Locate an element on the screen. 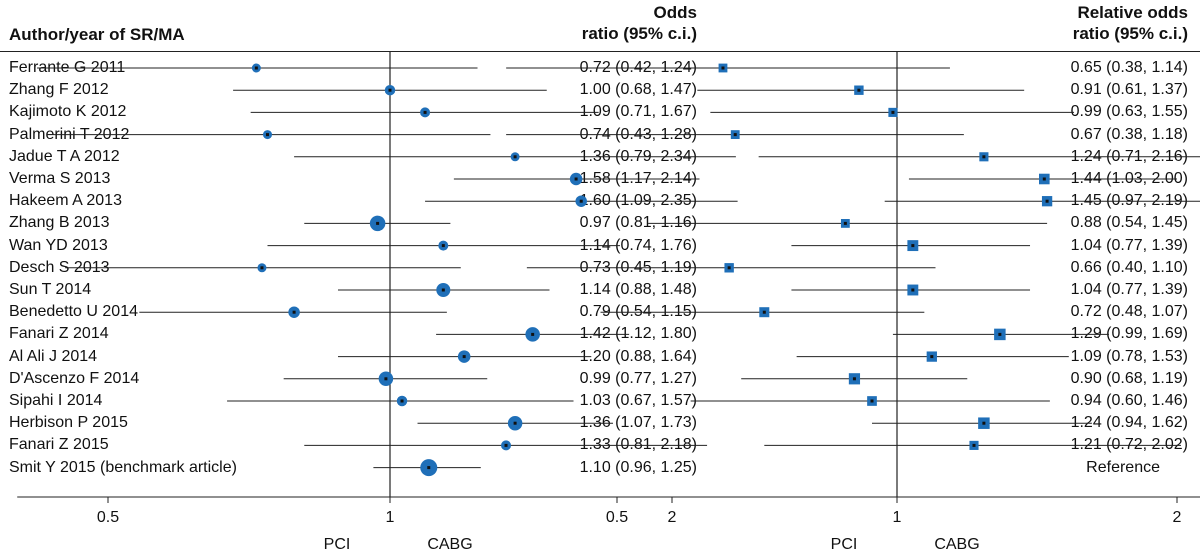 This screenshot has width=1200, height=557. relative-odds-column-header: Relative odds ratio (95% c.i.) is located at coordinates (1130, 23).